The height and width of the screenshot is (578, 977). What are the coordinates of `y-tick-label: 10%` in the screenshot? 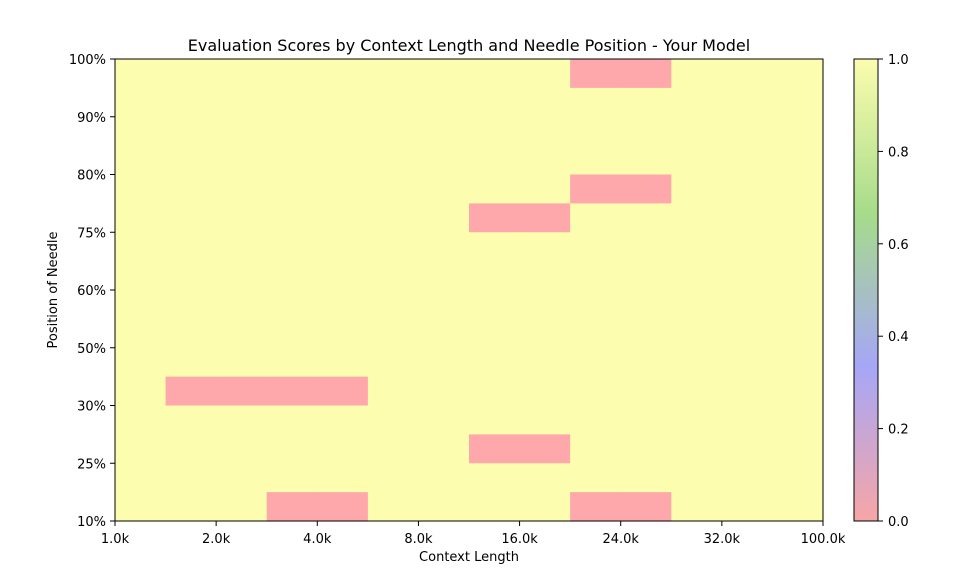 It's located at (91, 522).